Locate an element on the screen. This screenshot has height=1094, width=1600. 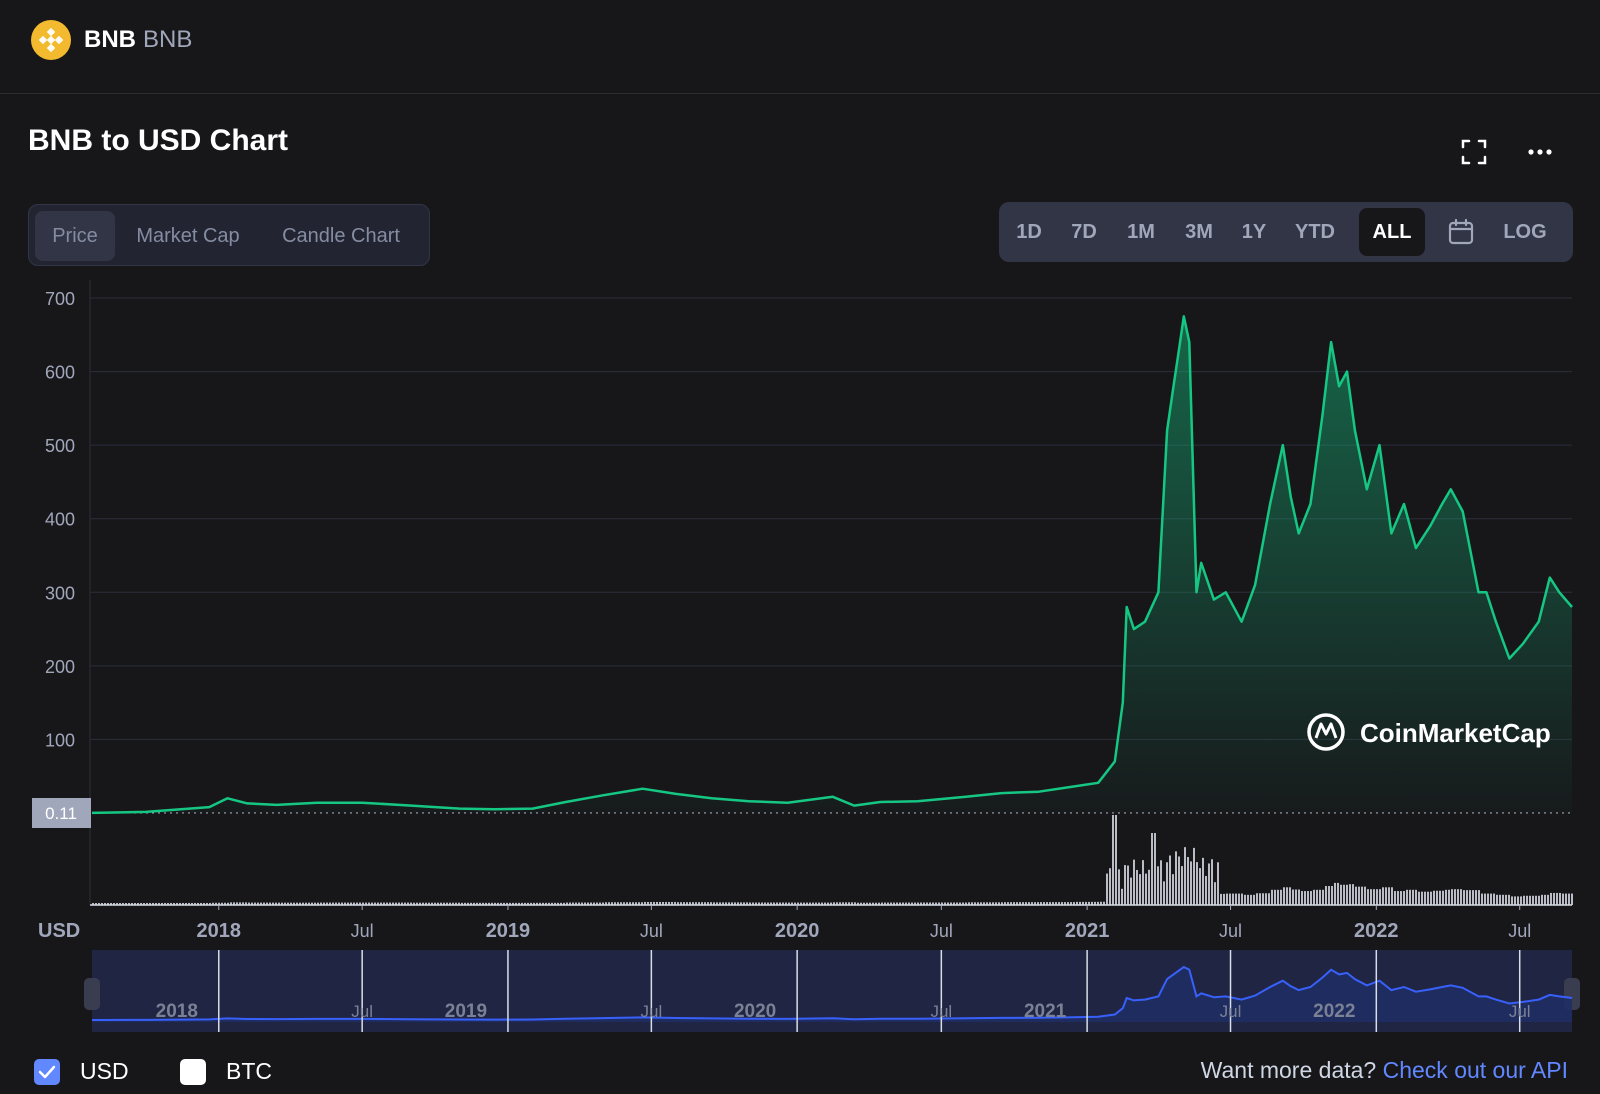
currency-axis-label: USD is located at coordinates (59, 931).